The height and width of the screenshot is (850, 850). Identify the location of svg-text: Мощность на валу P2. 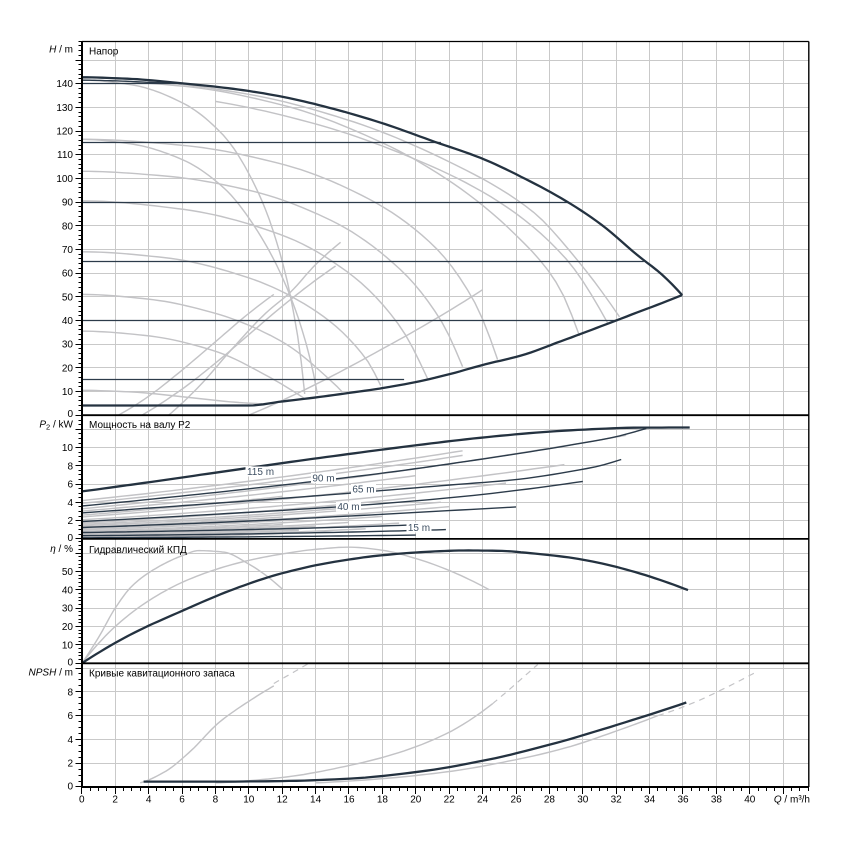
(140, 425).